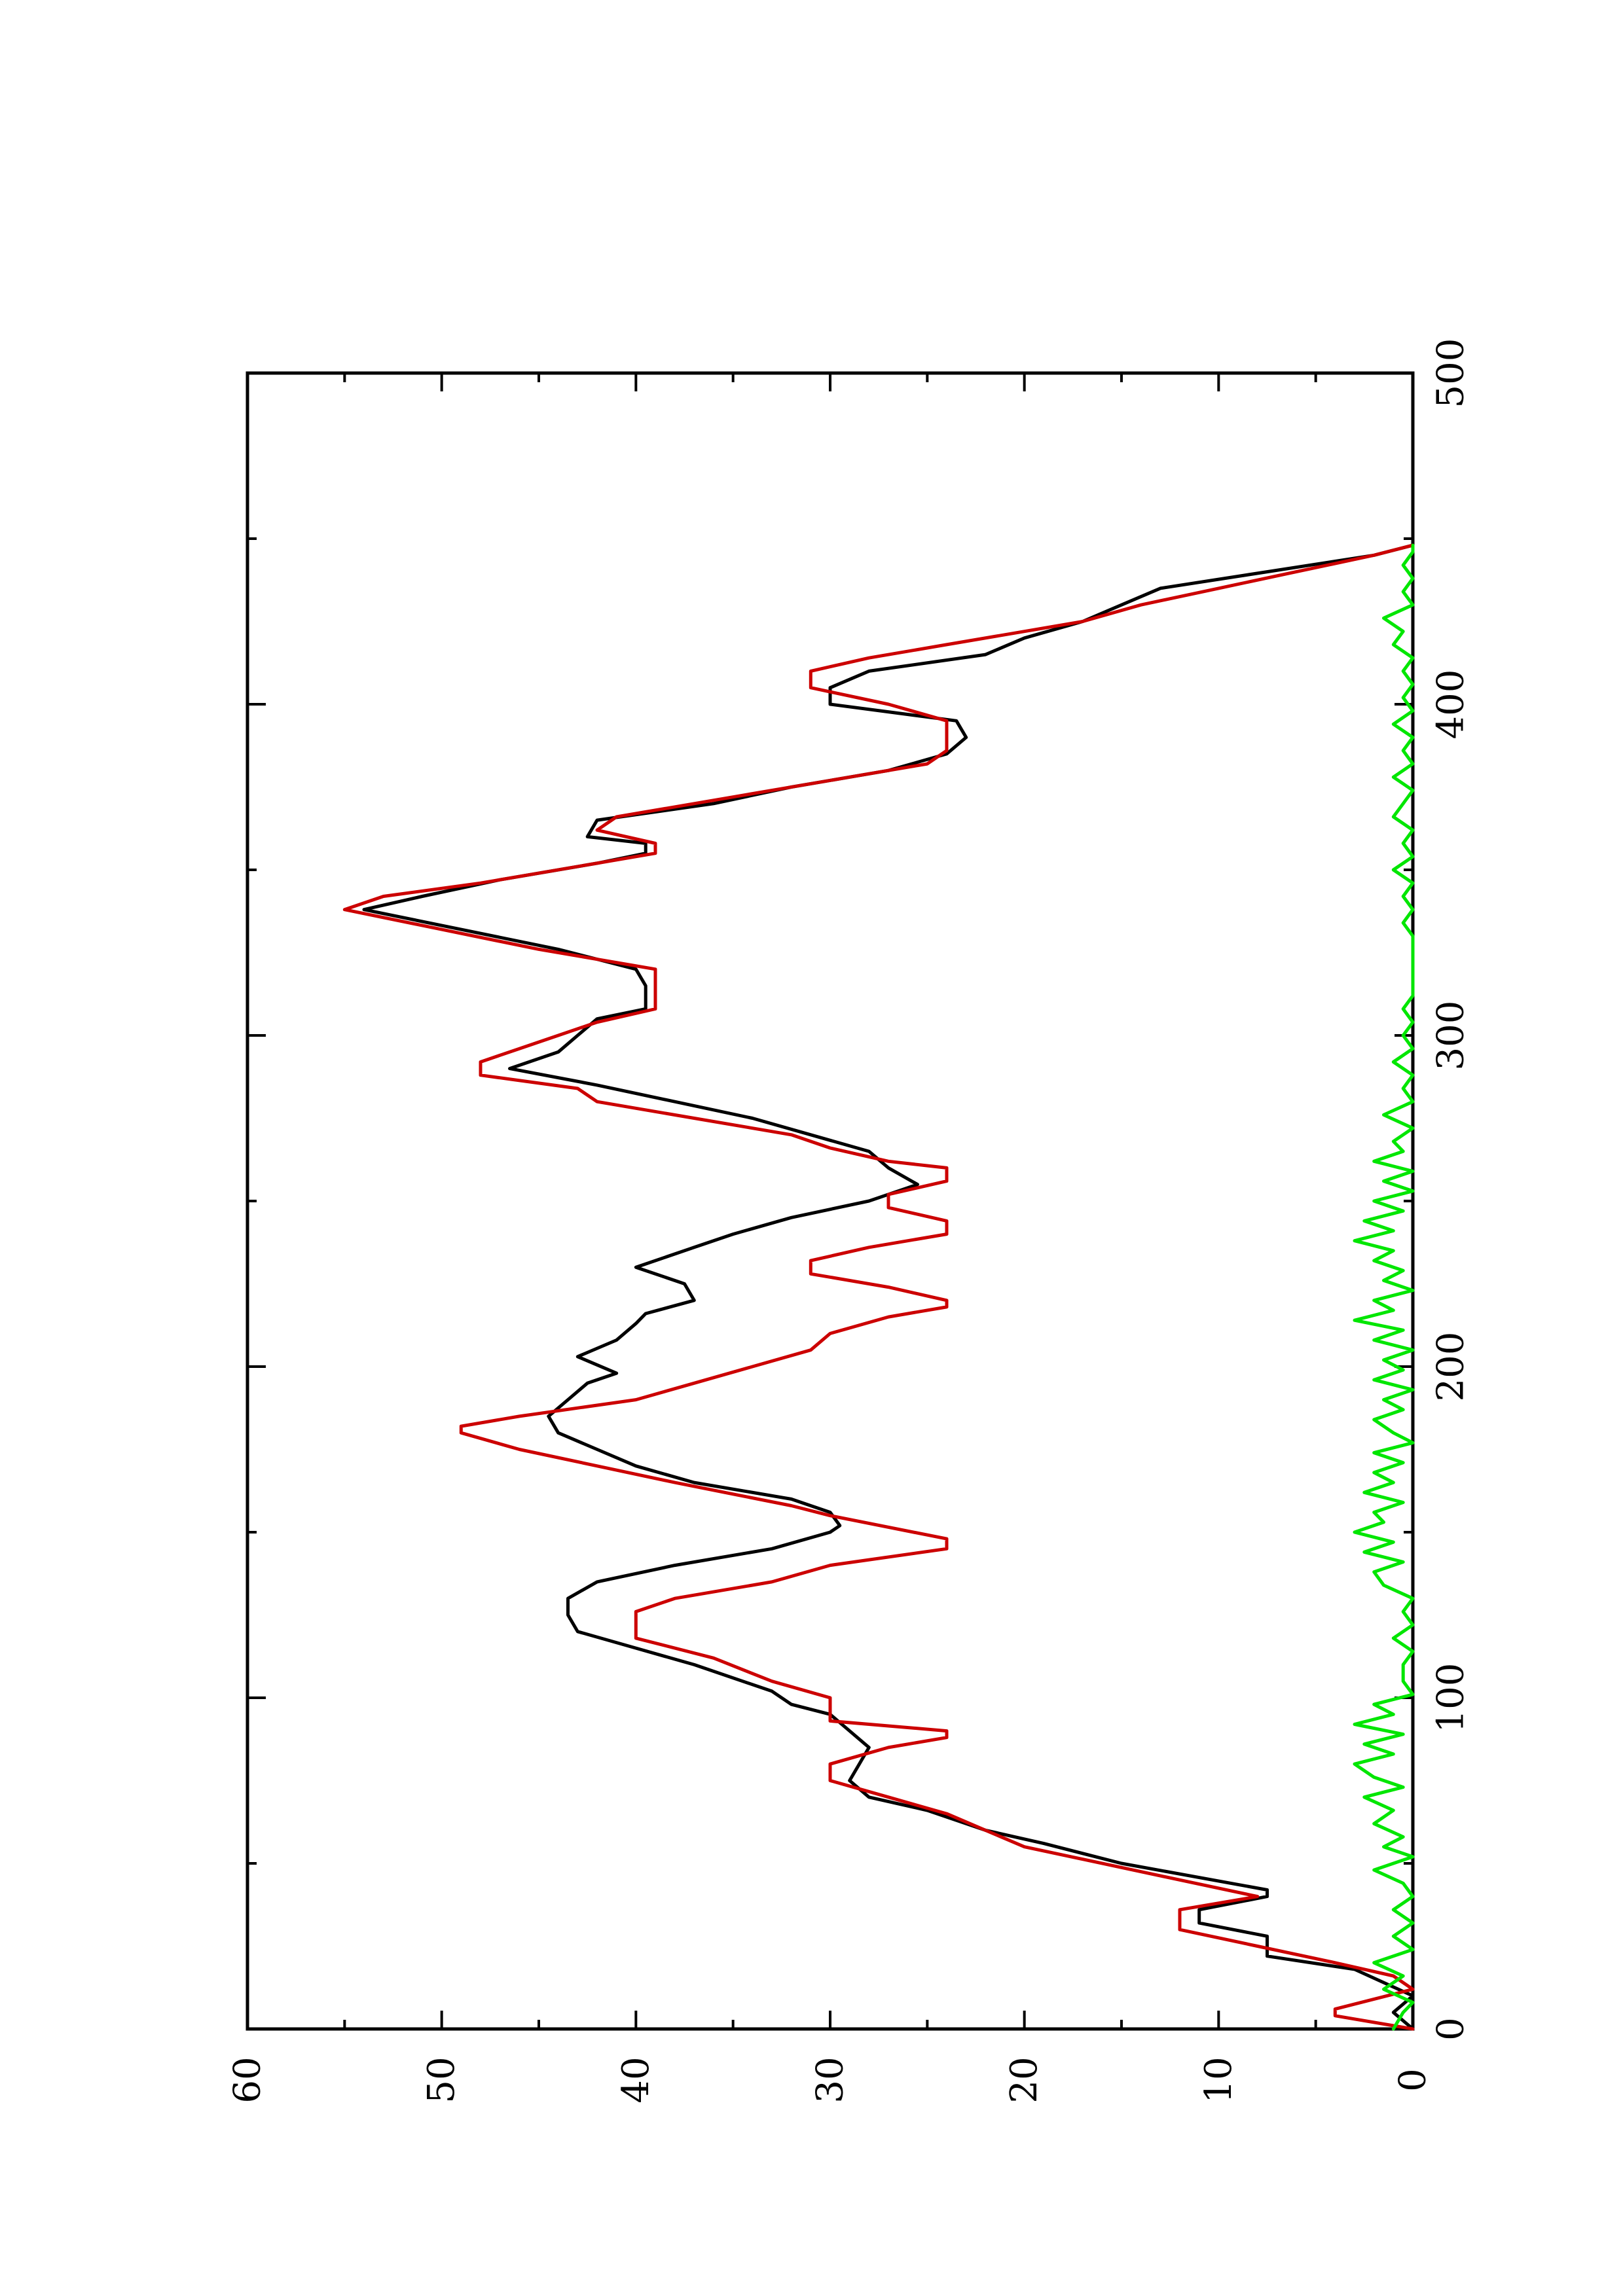 The width and height of the screenshot is (1623, 2296). I want to click on y-tick-label: 30, so click(830, 2079).